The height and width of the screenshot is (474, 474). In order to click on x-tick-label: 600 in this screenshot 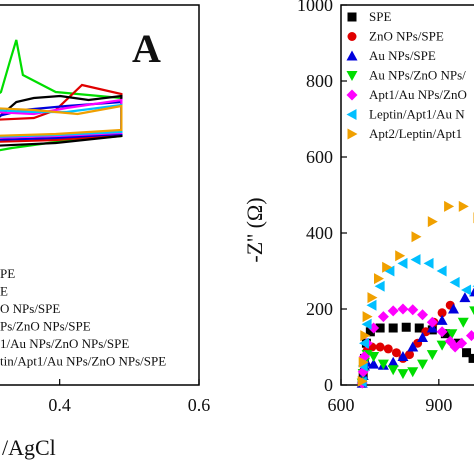, I will do `click(341, 405)`.